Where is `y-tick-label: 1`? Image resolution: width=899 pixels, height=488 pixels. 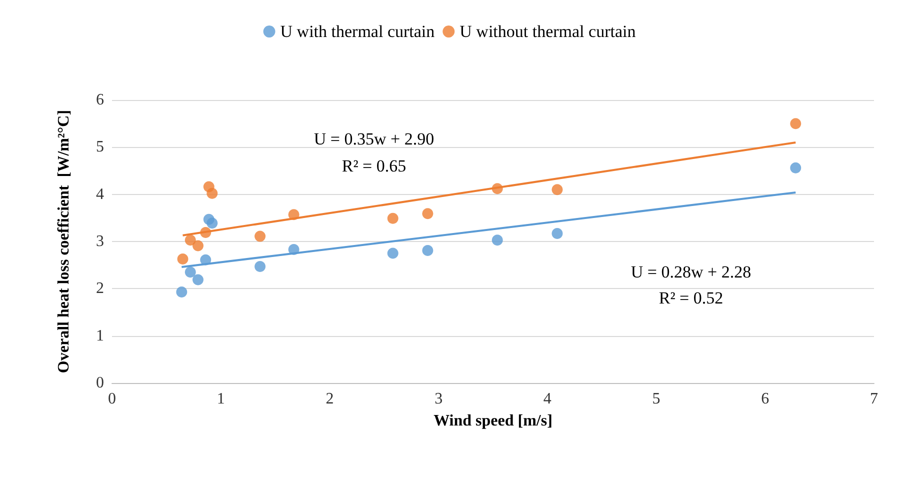
y-tick-label: 1 is located at coordinates (100, 335).